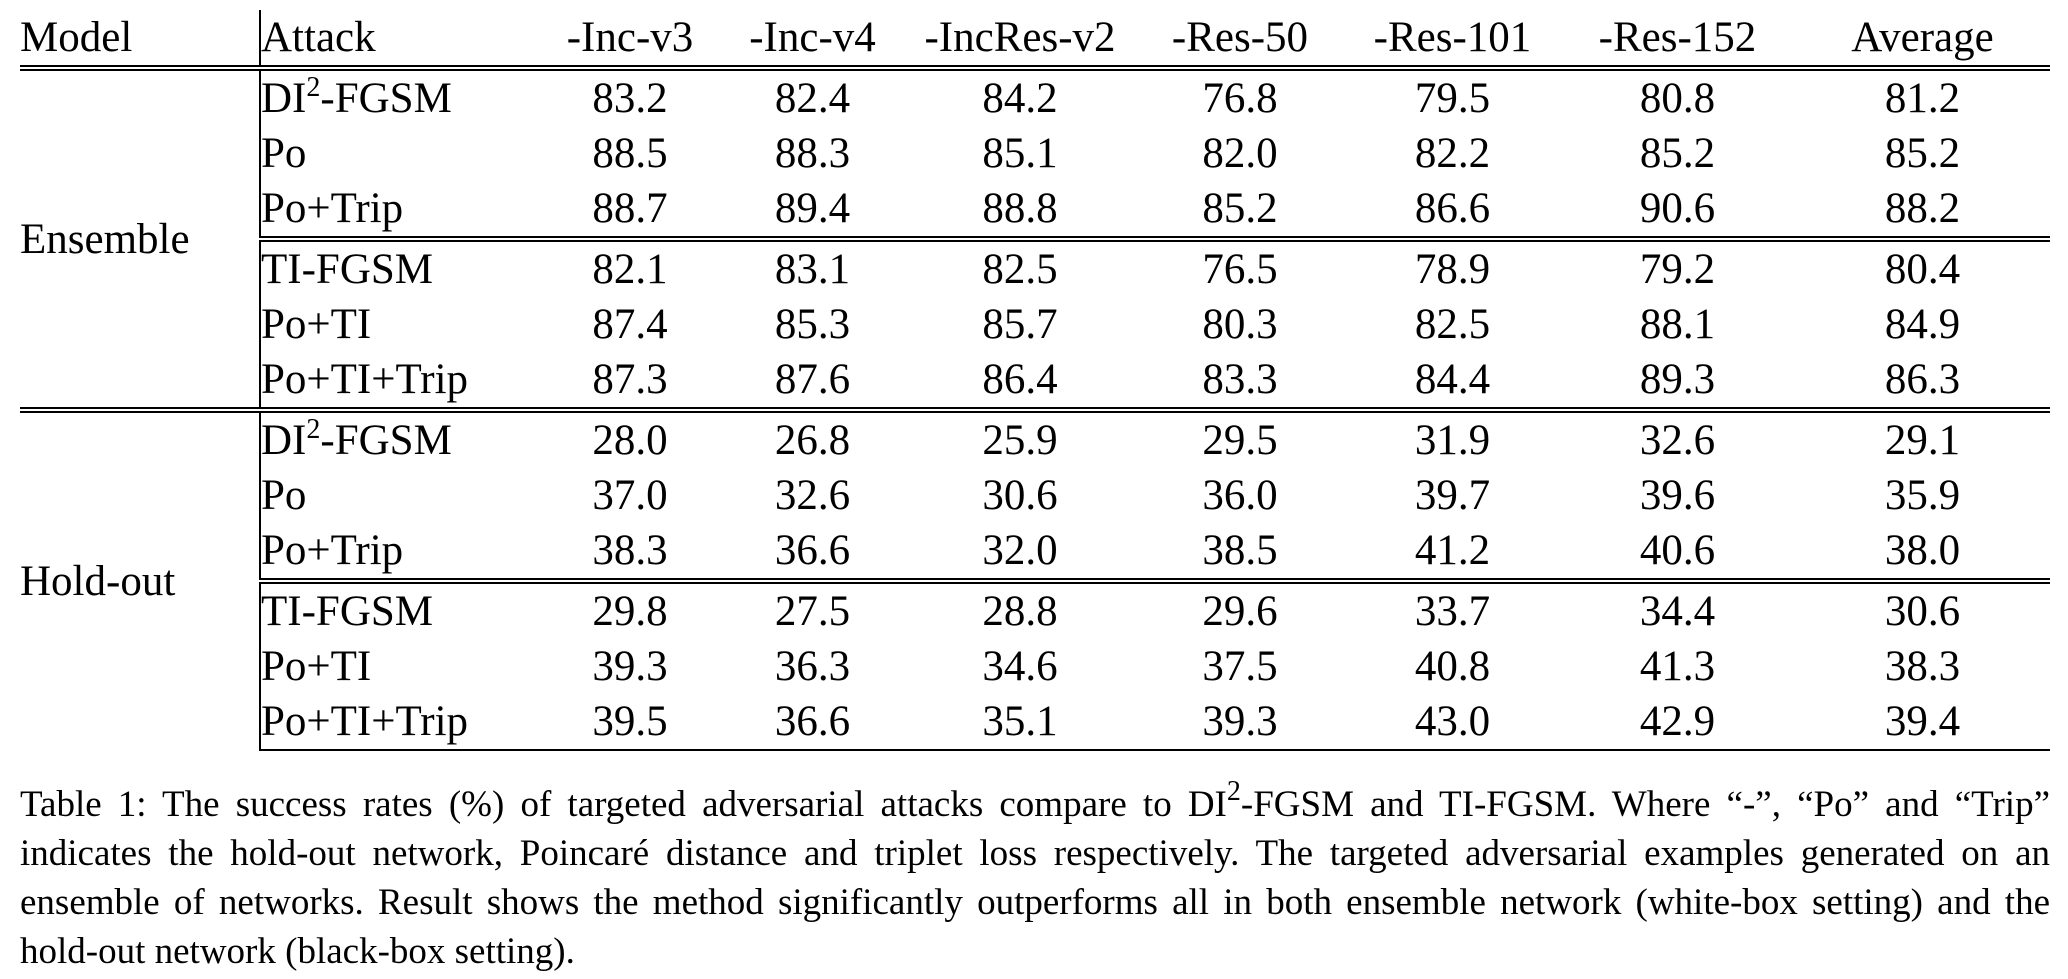 Image resolution: width=2068 pixels, height=979 pixels. What do you see at coordinates (1240, 495) in the screenshot?
I see `value-cell: 36.0` at bounding box center [1240, 495].